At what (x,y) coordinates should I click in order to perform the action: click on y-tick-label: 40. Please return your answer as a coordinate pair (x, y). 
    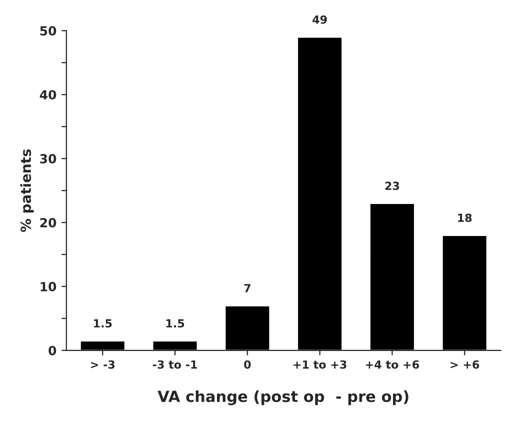
    Looking at the image, I should click on (48, 95).